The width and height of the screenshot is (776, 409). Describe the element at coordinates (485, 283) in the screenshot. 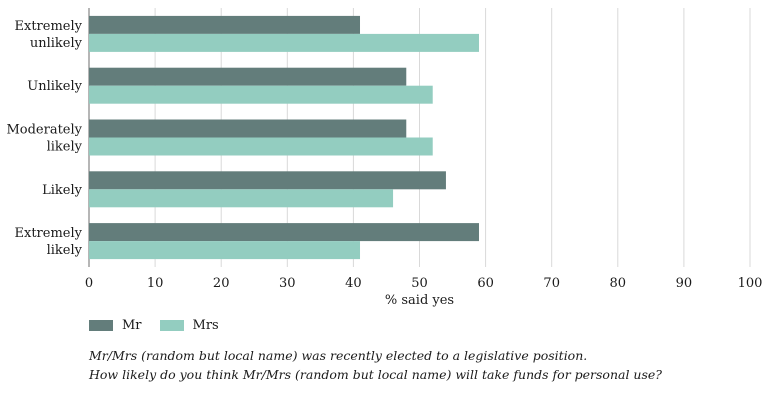

I see `x-tick-label: 60` at that location.